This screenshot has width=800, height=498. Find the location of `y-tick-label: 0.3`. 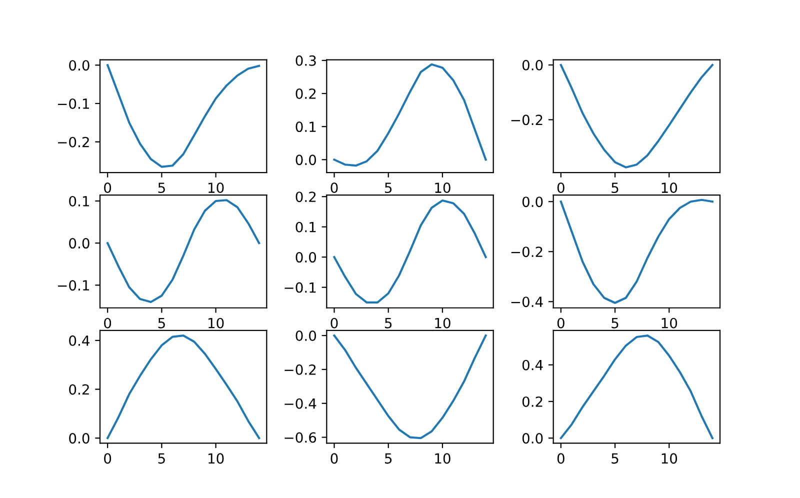

y-tick-label: 0.3 is located at coordinates (306, 60).